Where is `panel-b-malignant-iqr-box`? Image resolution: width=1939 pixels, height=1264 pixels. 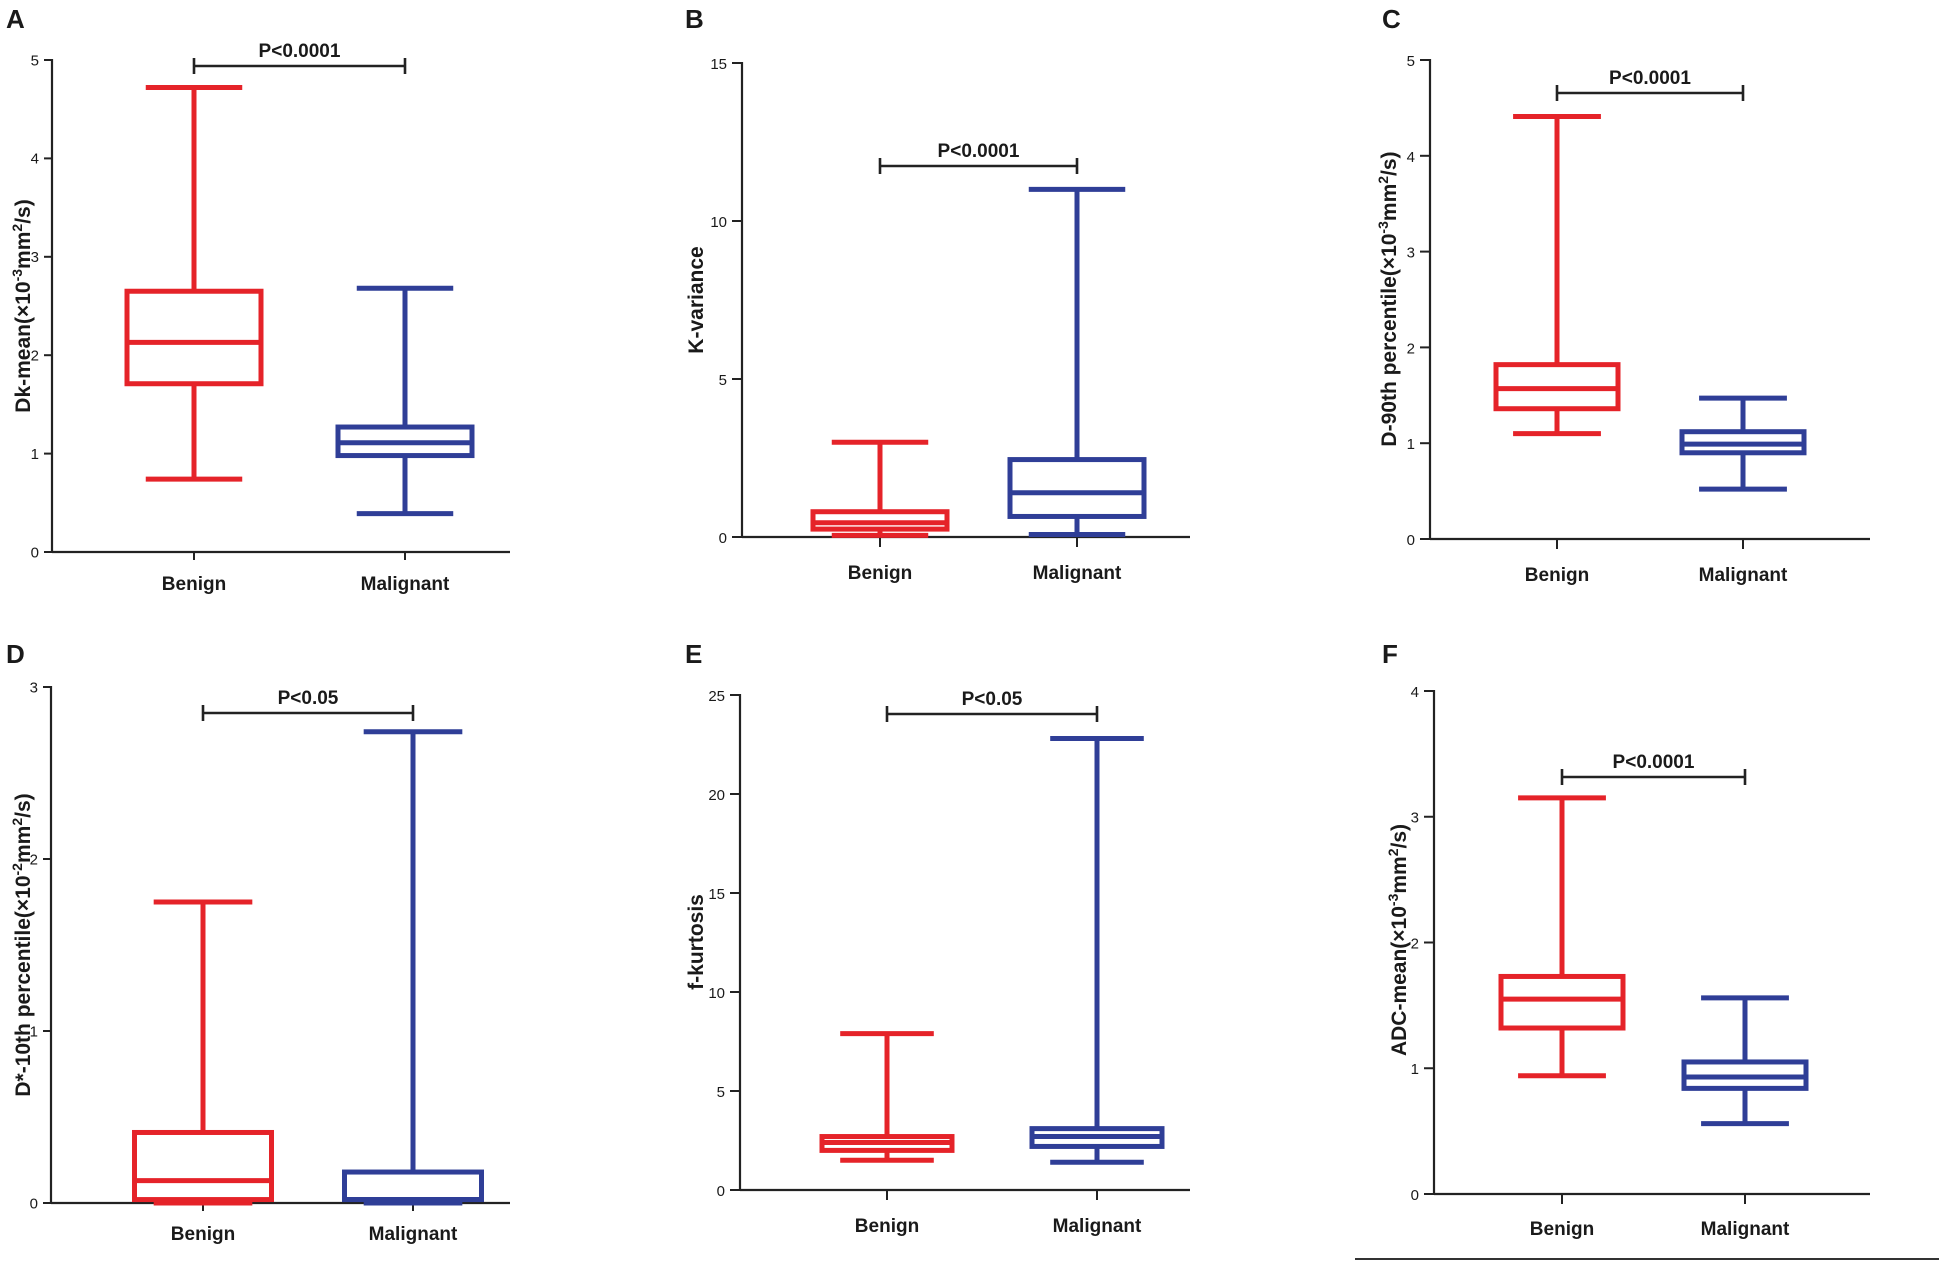
panel-b-malignant-iqr-box is located at coordinates (1077, 488).